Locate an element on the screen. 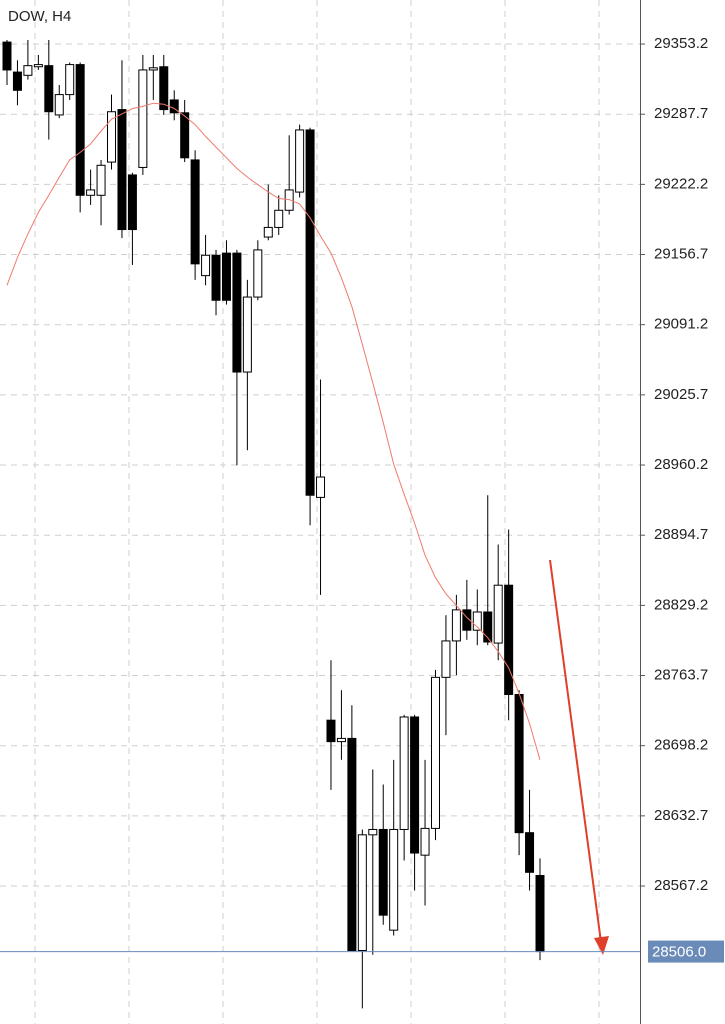 The width and height of the screenshot is (725, 1024). trend-arrow is located at coordinates (579, 757).